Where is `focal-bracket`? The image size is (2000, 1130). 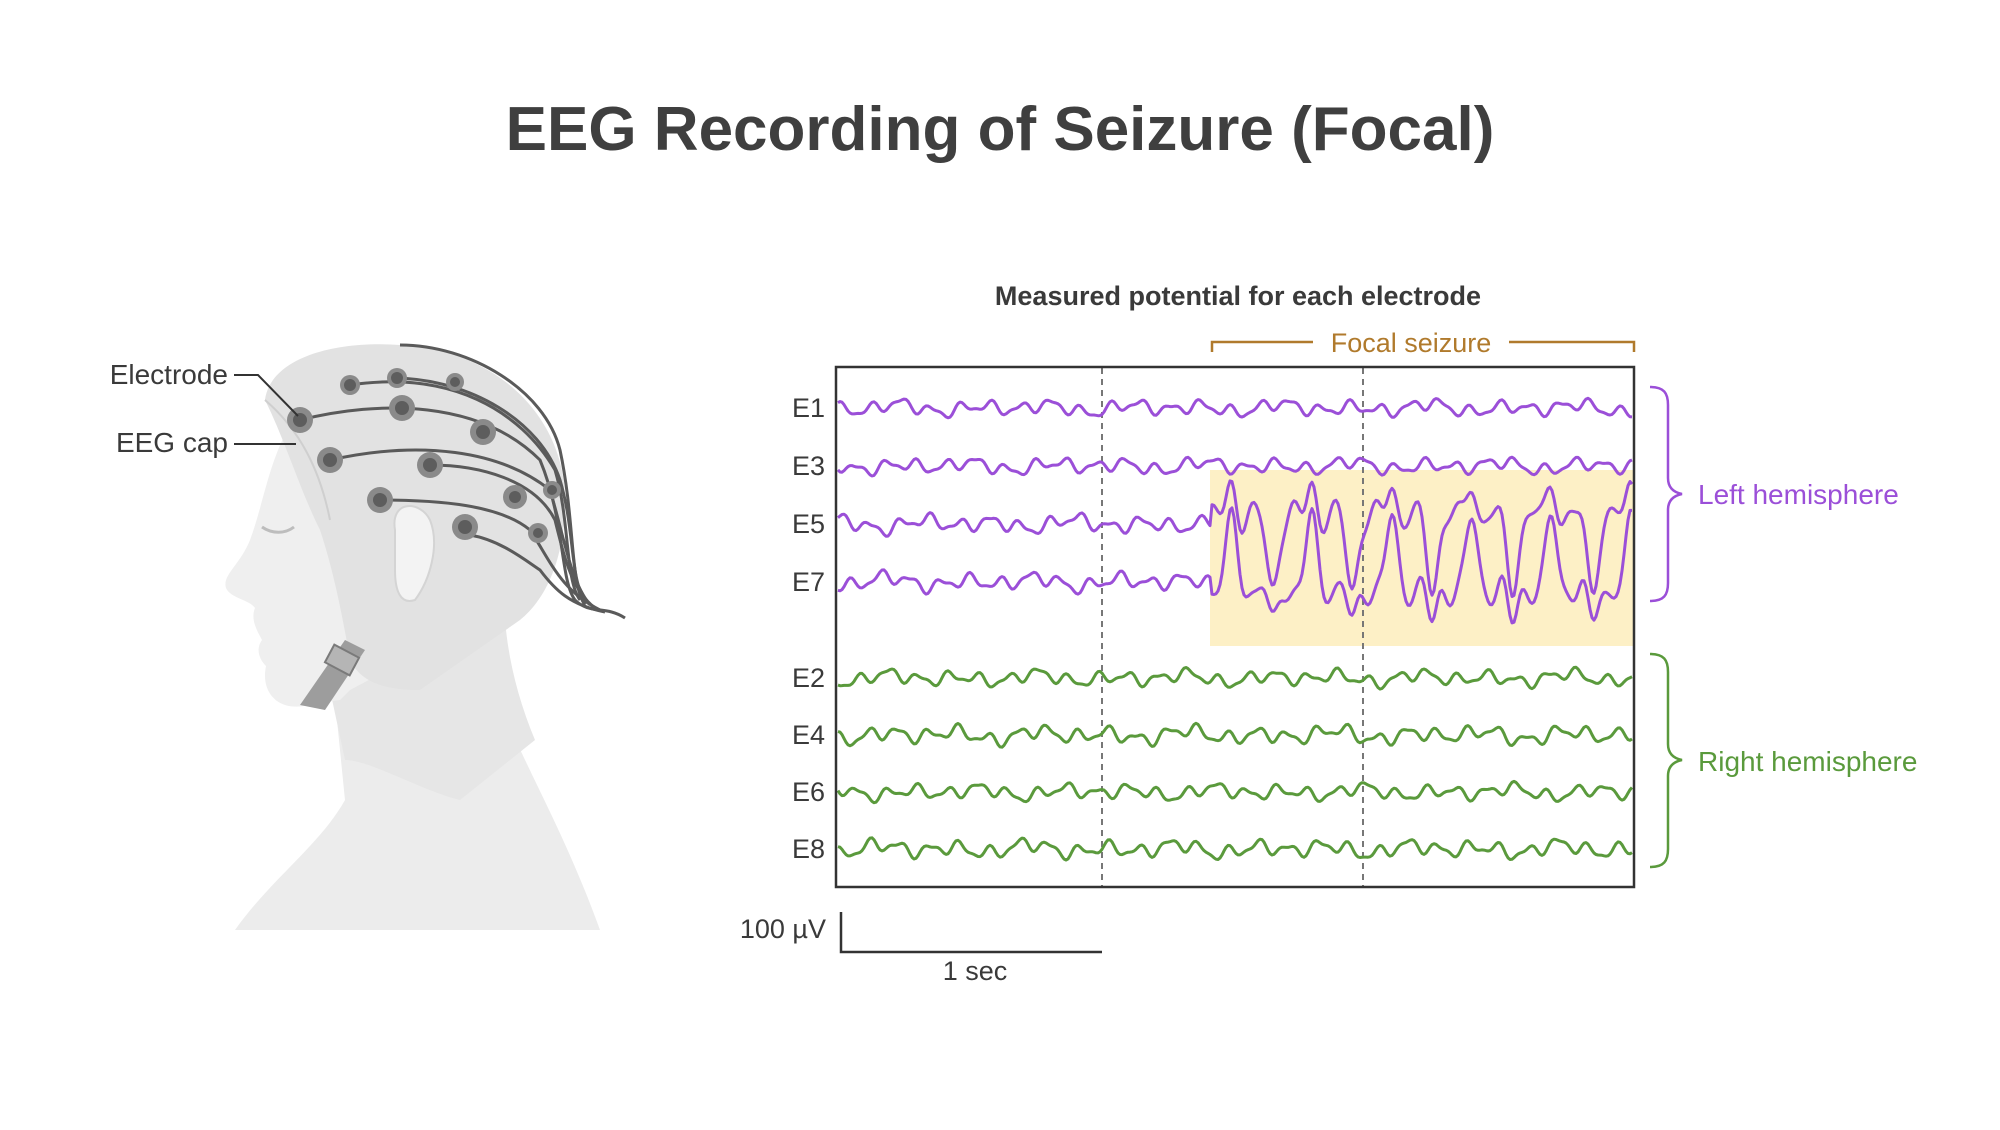 focal-bracket is located at coordinates (1423, 346).